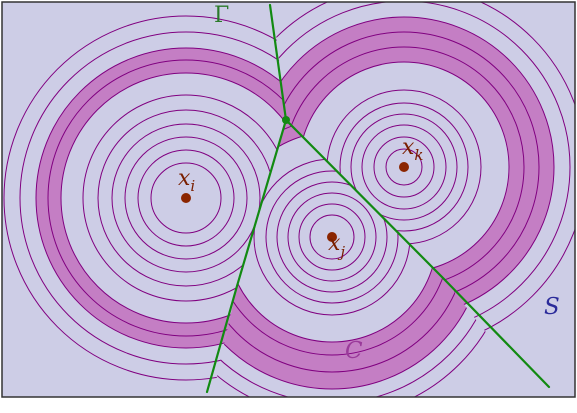  What do you see at coordinates (413, 149) in the screenshot?
I see `center-label-k: xk` at bounding box center [413, 149].